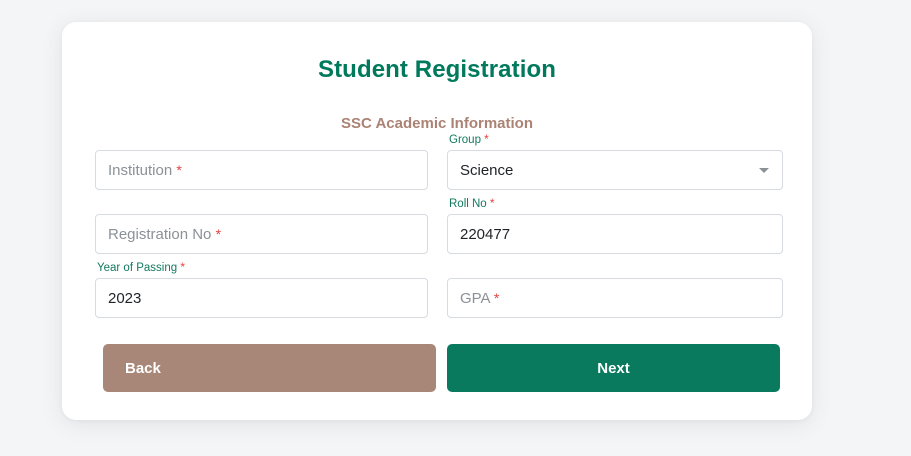 The width and height of the screenshot is (911, 456). I want to click on gpa-input: GPA *, so click(615, 298).